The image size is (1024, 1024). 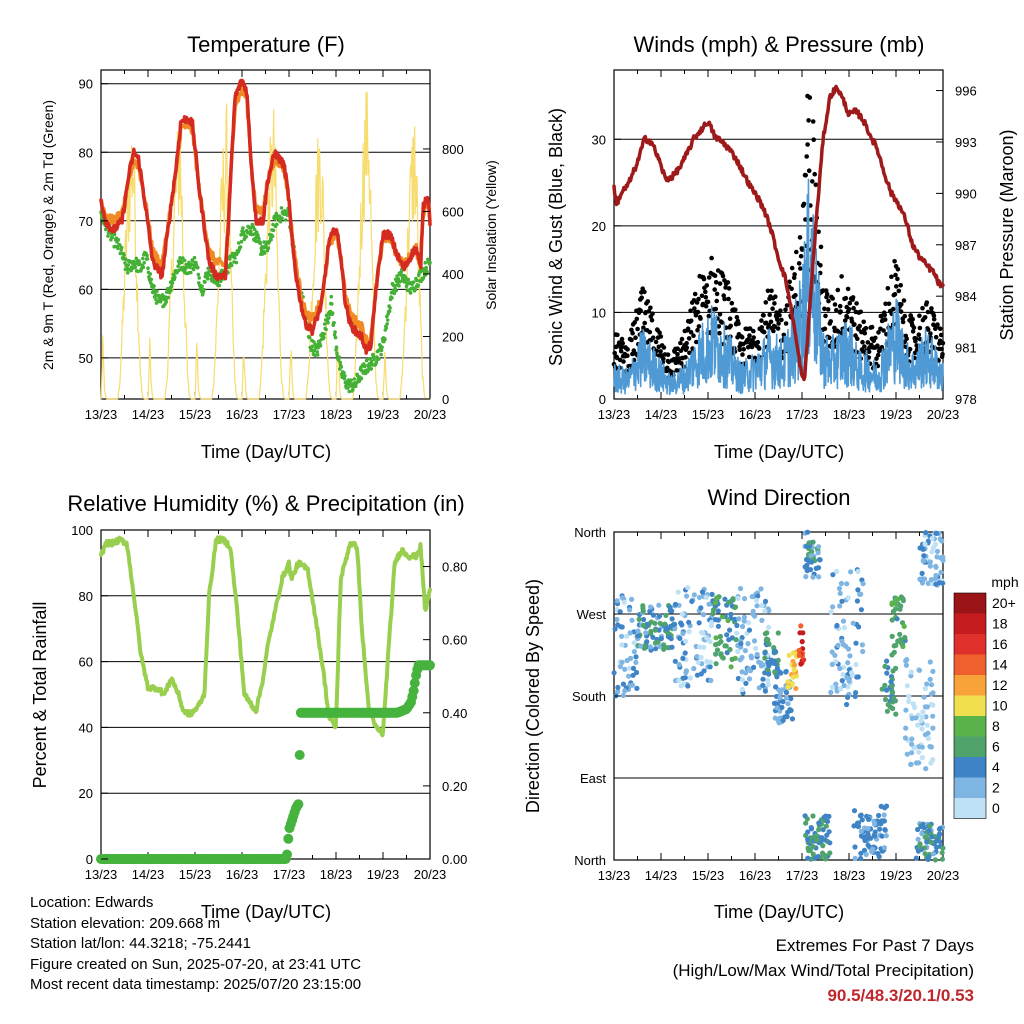 I want to click on y-tick-label: 0, so click(x=602, y=399).